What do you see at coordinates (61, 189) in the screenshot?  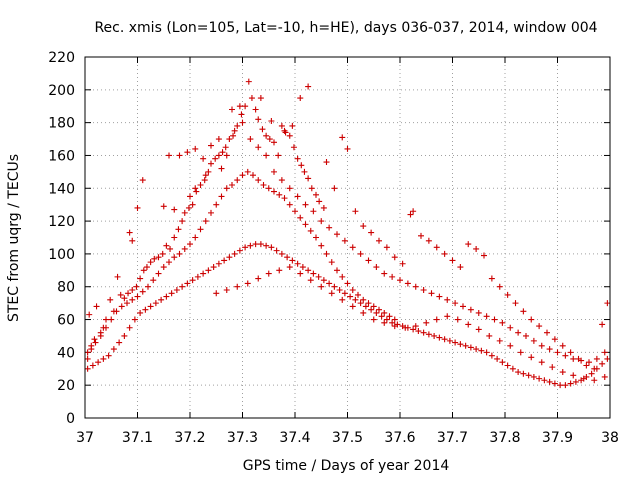 I see `y-tick-label: 140` at bounding box center [61, 189].